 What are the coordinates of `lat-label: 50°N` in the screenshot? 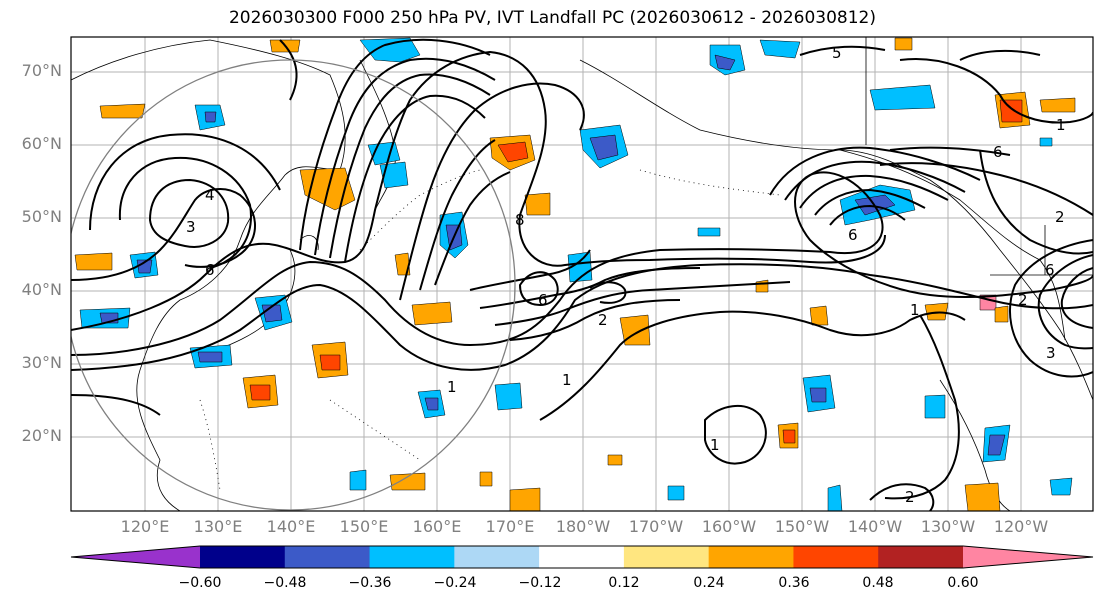 It's located at (41, 216).